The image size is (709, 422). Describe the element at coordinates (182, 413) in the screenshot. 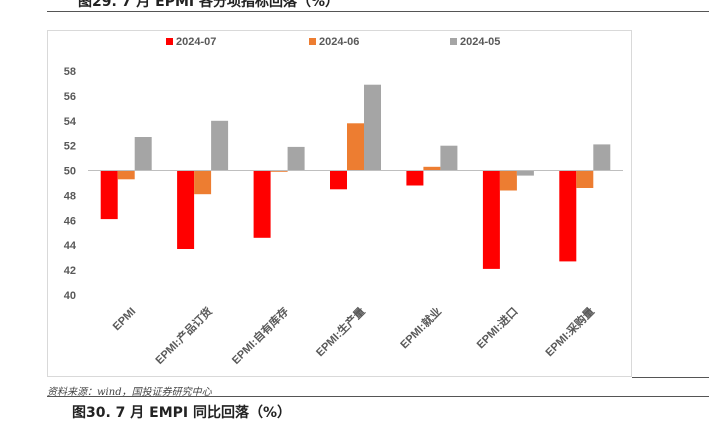

I see `figure-caption-bottom: 图30. 7 月 EMPI 同比回落（%）` at that location.